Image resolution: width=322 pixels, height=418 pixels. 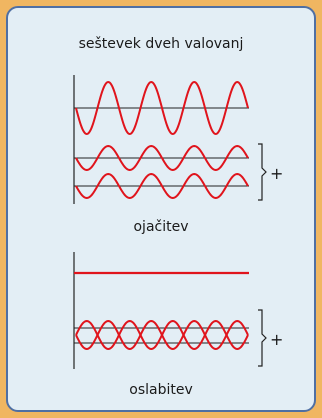 I want to click on destructive-caption: oslabitev, so click(x=161, y=390).